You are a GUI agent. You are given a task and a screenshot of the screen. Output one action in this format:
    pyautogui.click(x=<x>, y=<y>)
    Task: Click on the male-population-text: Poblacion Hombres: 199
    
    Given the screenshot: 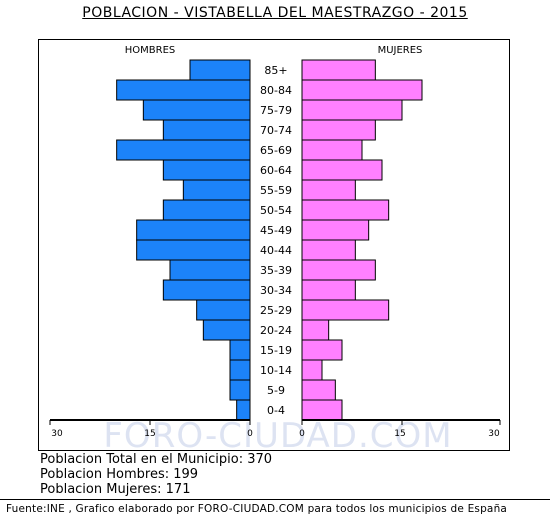 What is the action you would take?
    pyautogui.click(x=119, y=474)
    